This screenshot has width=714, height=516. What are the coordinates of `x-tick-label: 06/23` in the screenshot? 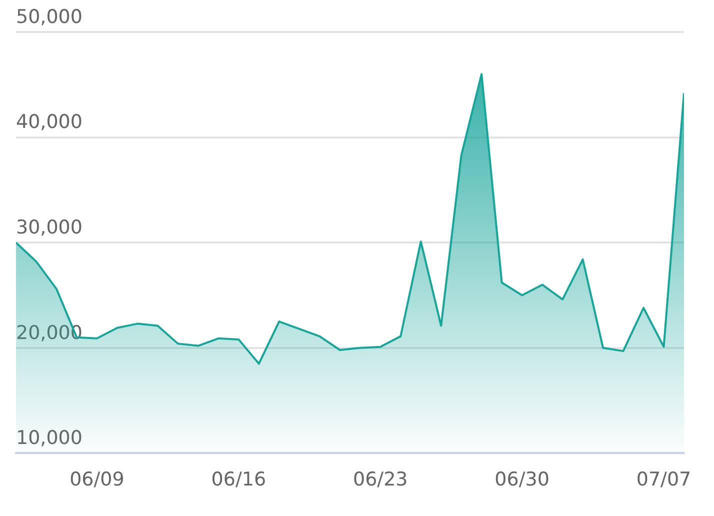 It's located at (380, 479).